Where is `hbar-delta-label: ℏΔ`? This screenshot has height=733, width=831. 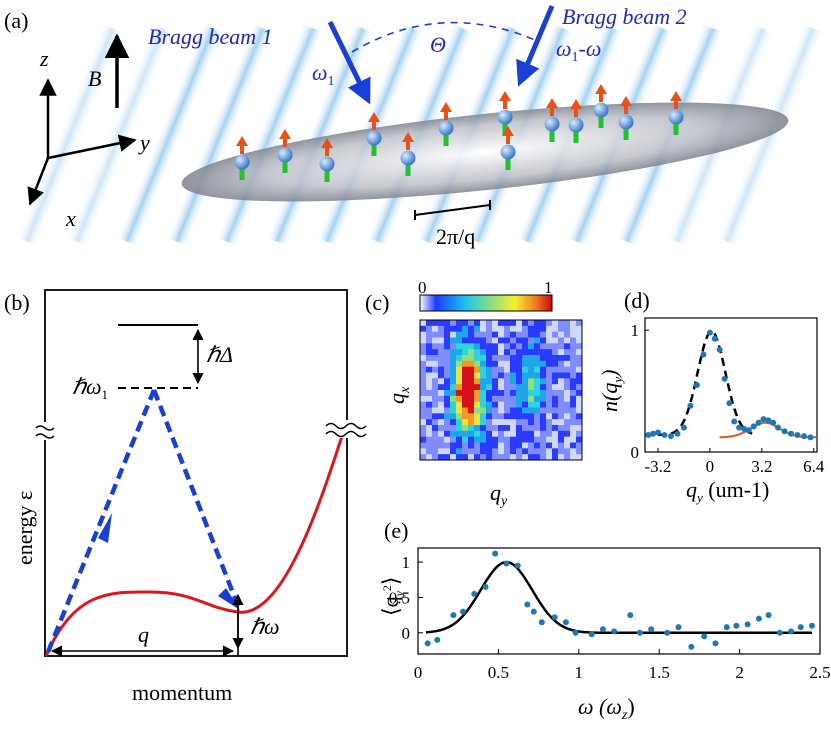
hbar-delta-label: ℏΔ is located at coordinates (219, 354).